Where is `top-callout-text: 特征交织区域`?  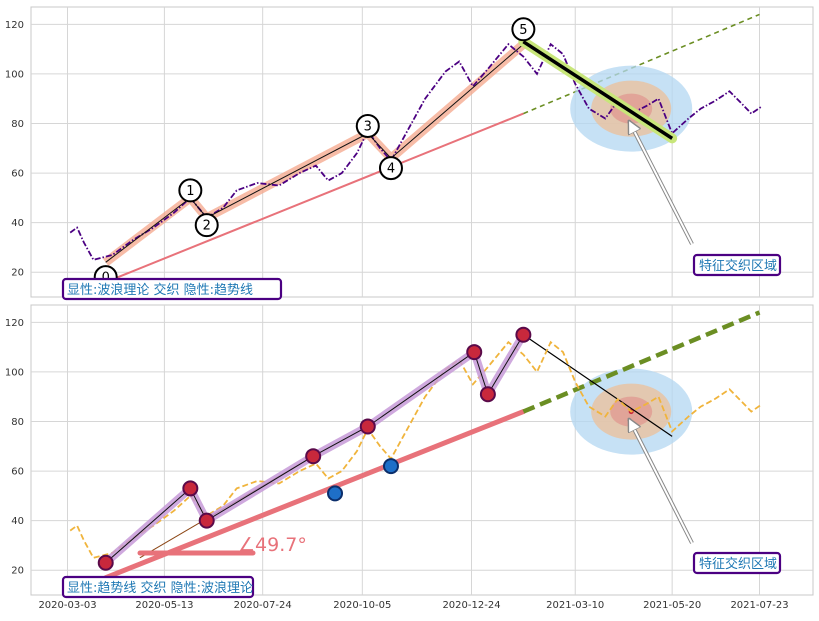 top-callout-text: 特征交织区域 is located at coordinates (738, 266).